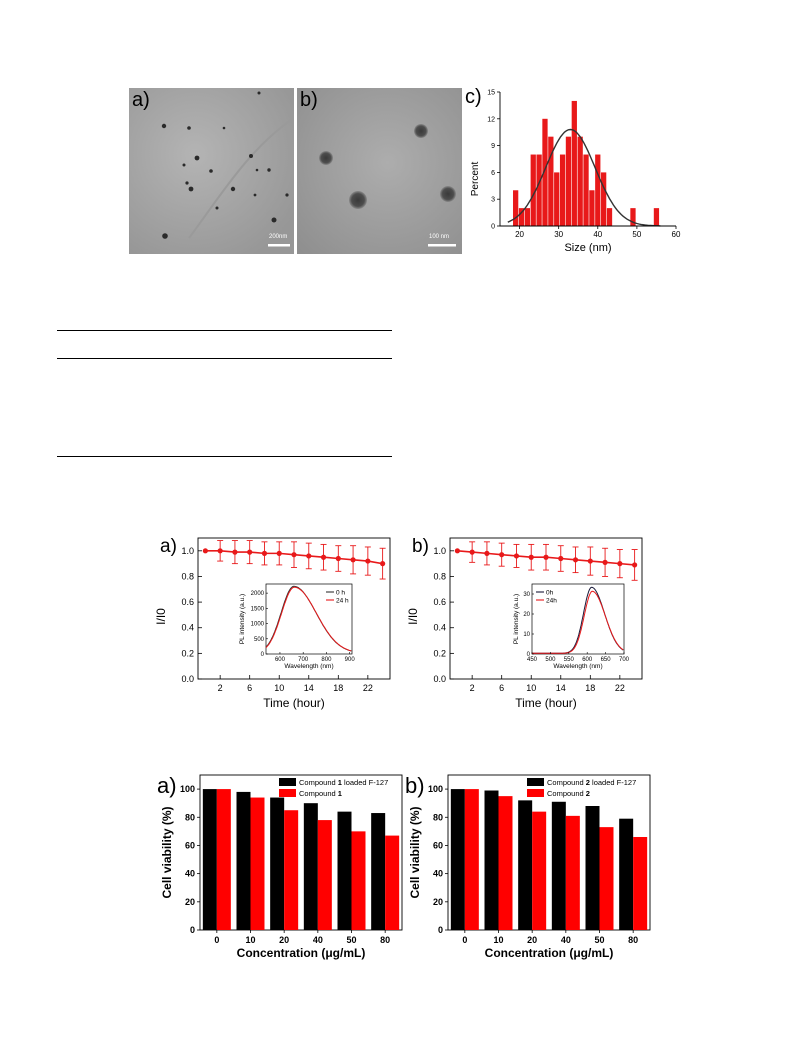  What do you see at coordinates (491, 93) in the screenshot?
I see `y-tick-label: 15` at bounding box center [491, 93].